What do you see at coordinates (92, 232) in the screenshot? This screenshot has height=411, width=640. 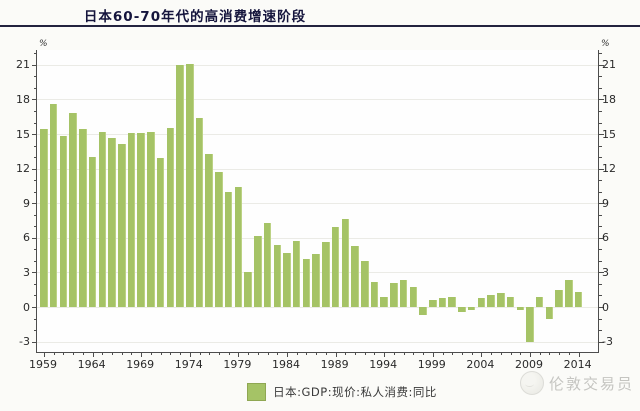 I see `bar-1964` at bounding box center [92, 232].